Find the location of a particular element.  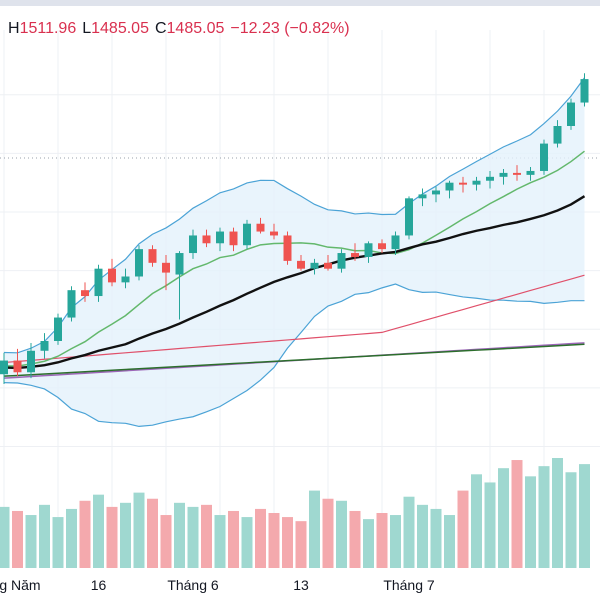

high-label: H is located at coordinates (14, 28).